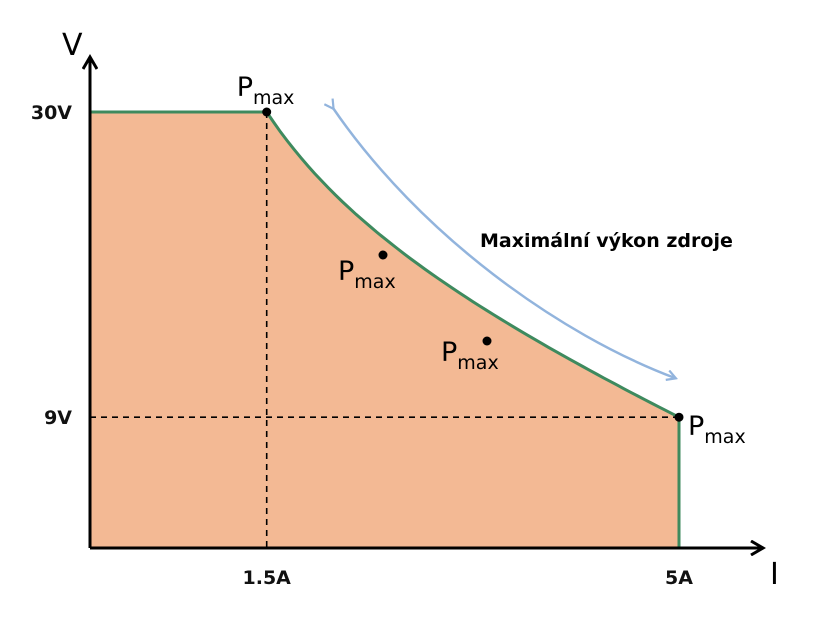  I want to click on x-tick-label: 5A, so click(679, 578).